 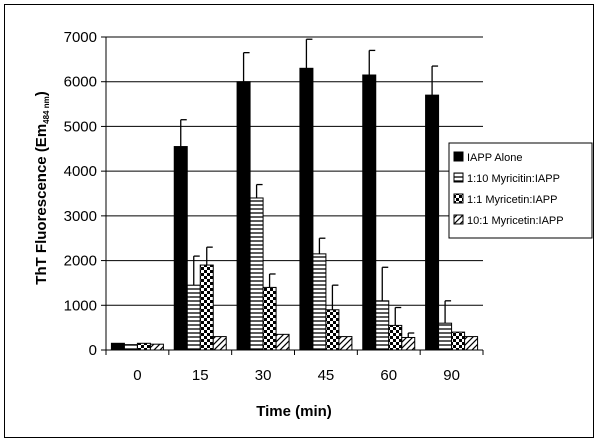 What do you see at coordinates (80, 216) in the screenshot?
I see `y-tick-label: 3000` at bounding box center [80, 216].